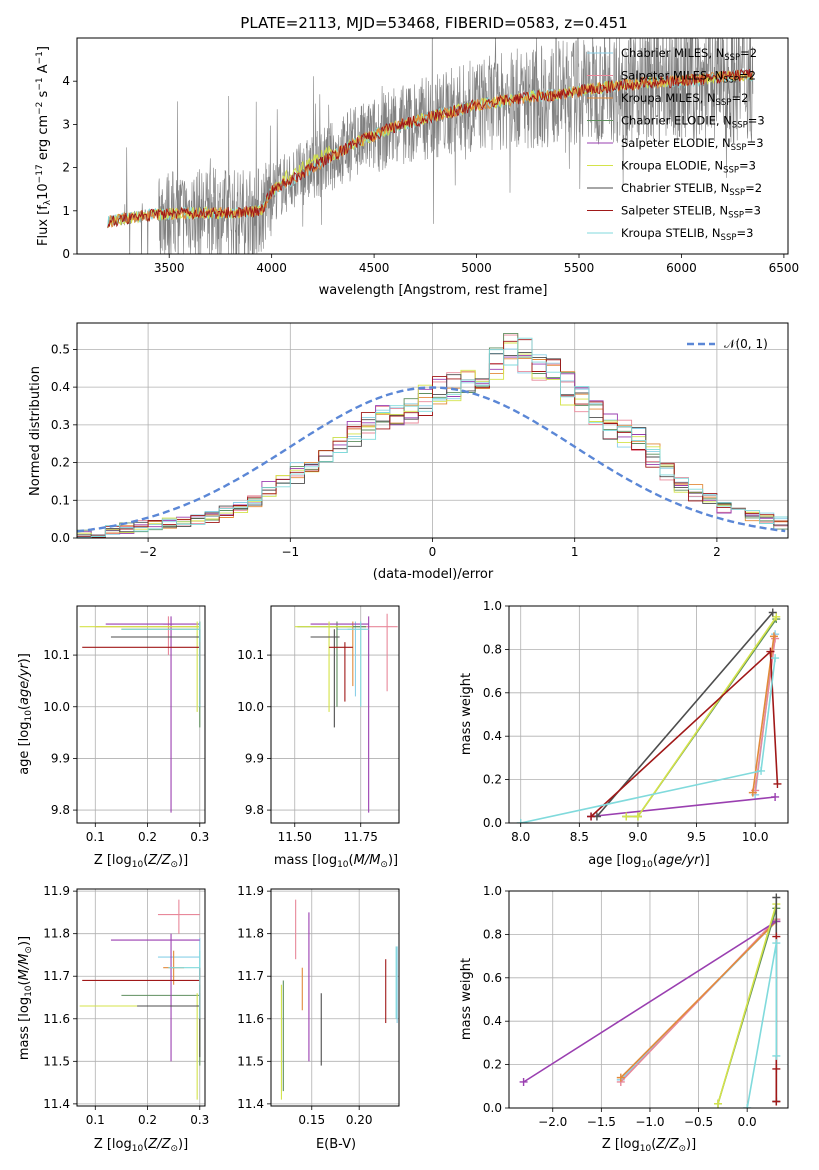 This screenshot has height=1170, width=819. Describe the element at coordinates (492, 693) in the screenshot. I see `y-tick-label: 0.6` at that location.